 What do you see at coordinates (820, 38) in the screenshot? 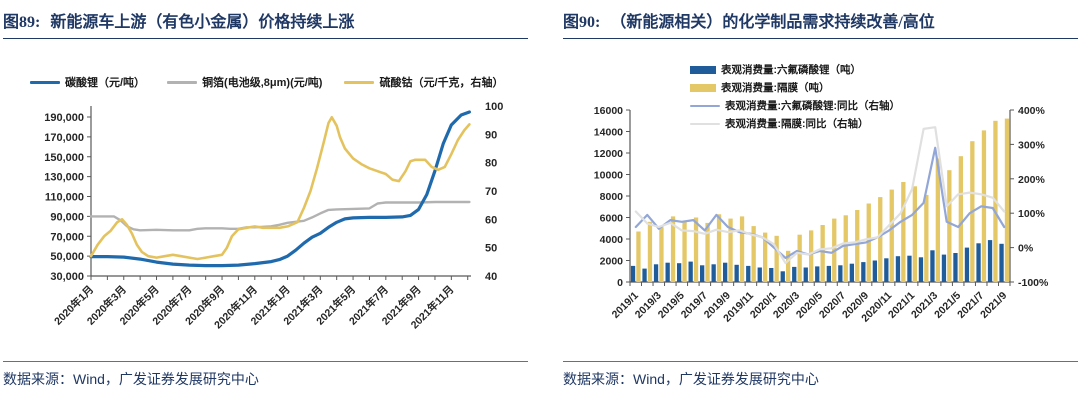
I see `fig90-title-rule` at bounding box center [820, 38].